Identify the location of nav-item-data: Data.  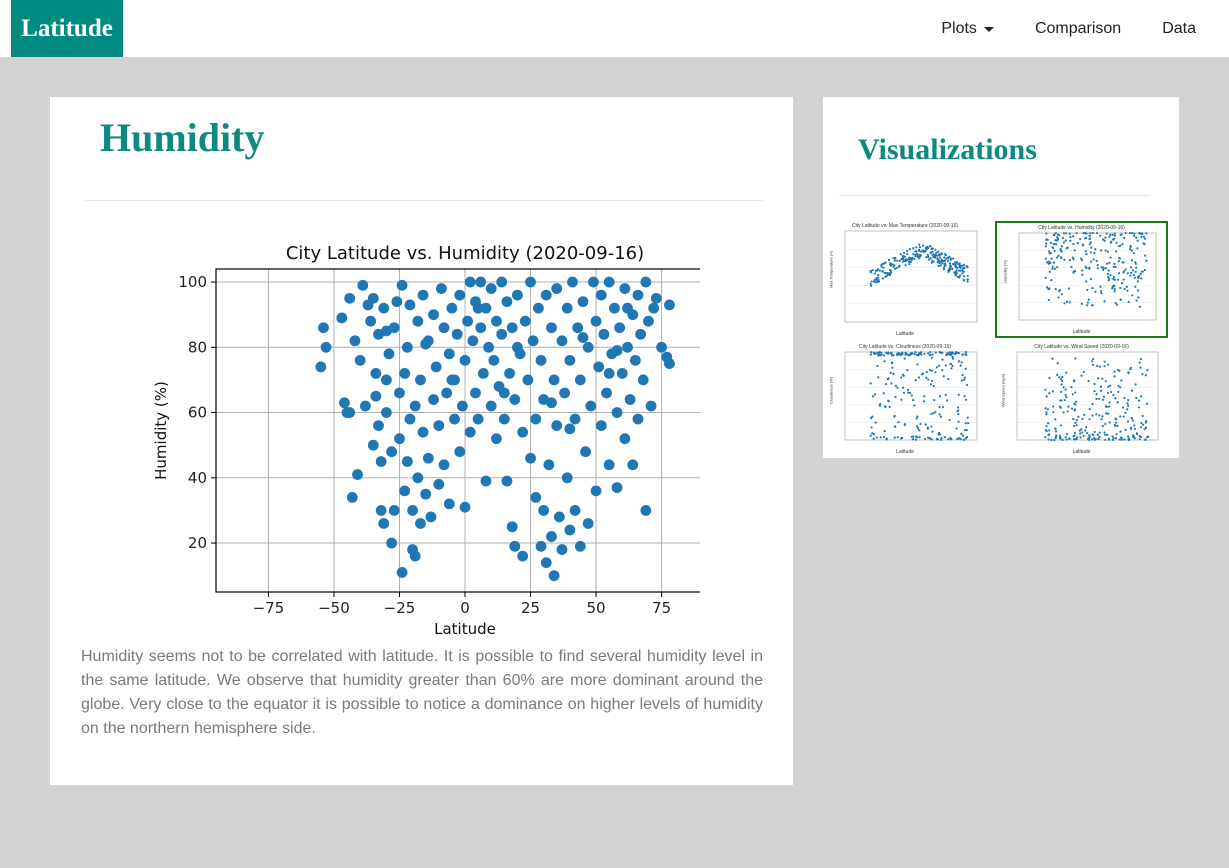
(1179, 29).